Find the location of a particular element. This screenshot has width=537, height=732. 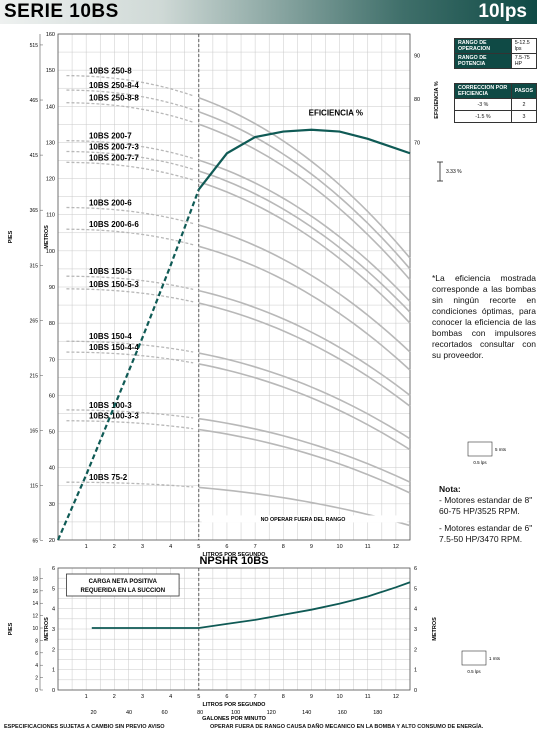

range-note: NO OPERAR FUERA DEL RANGO is located at coordinates (303, 520).